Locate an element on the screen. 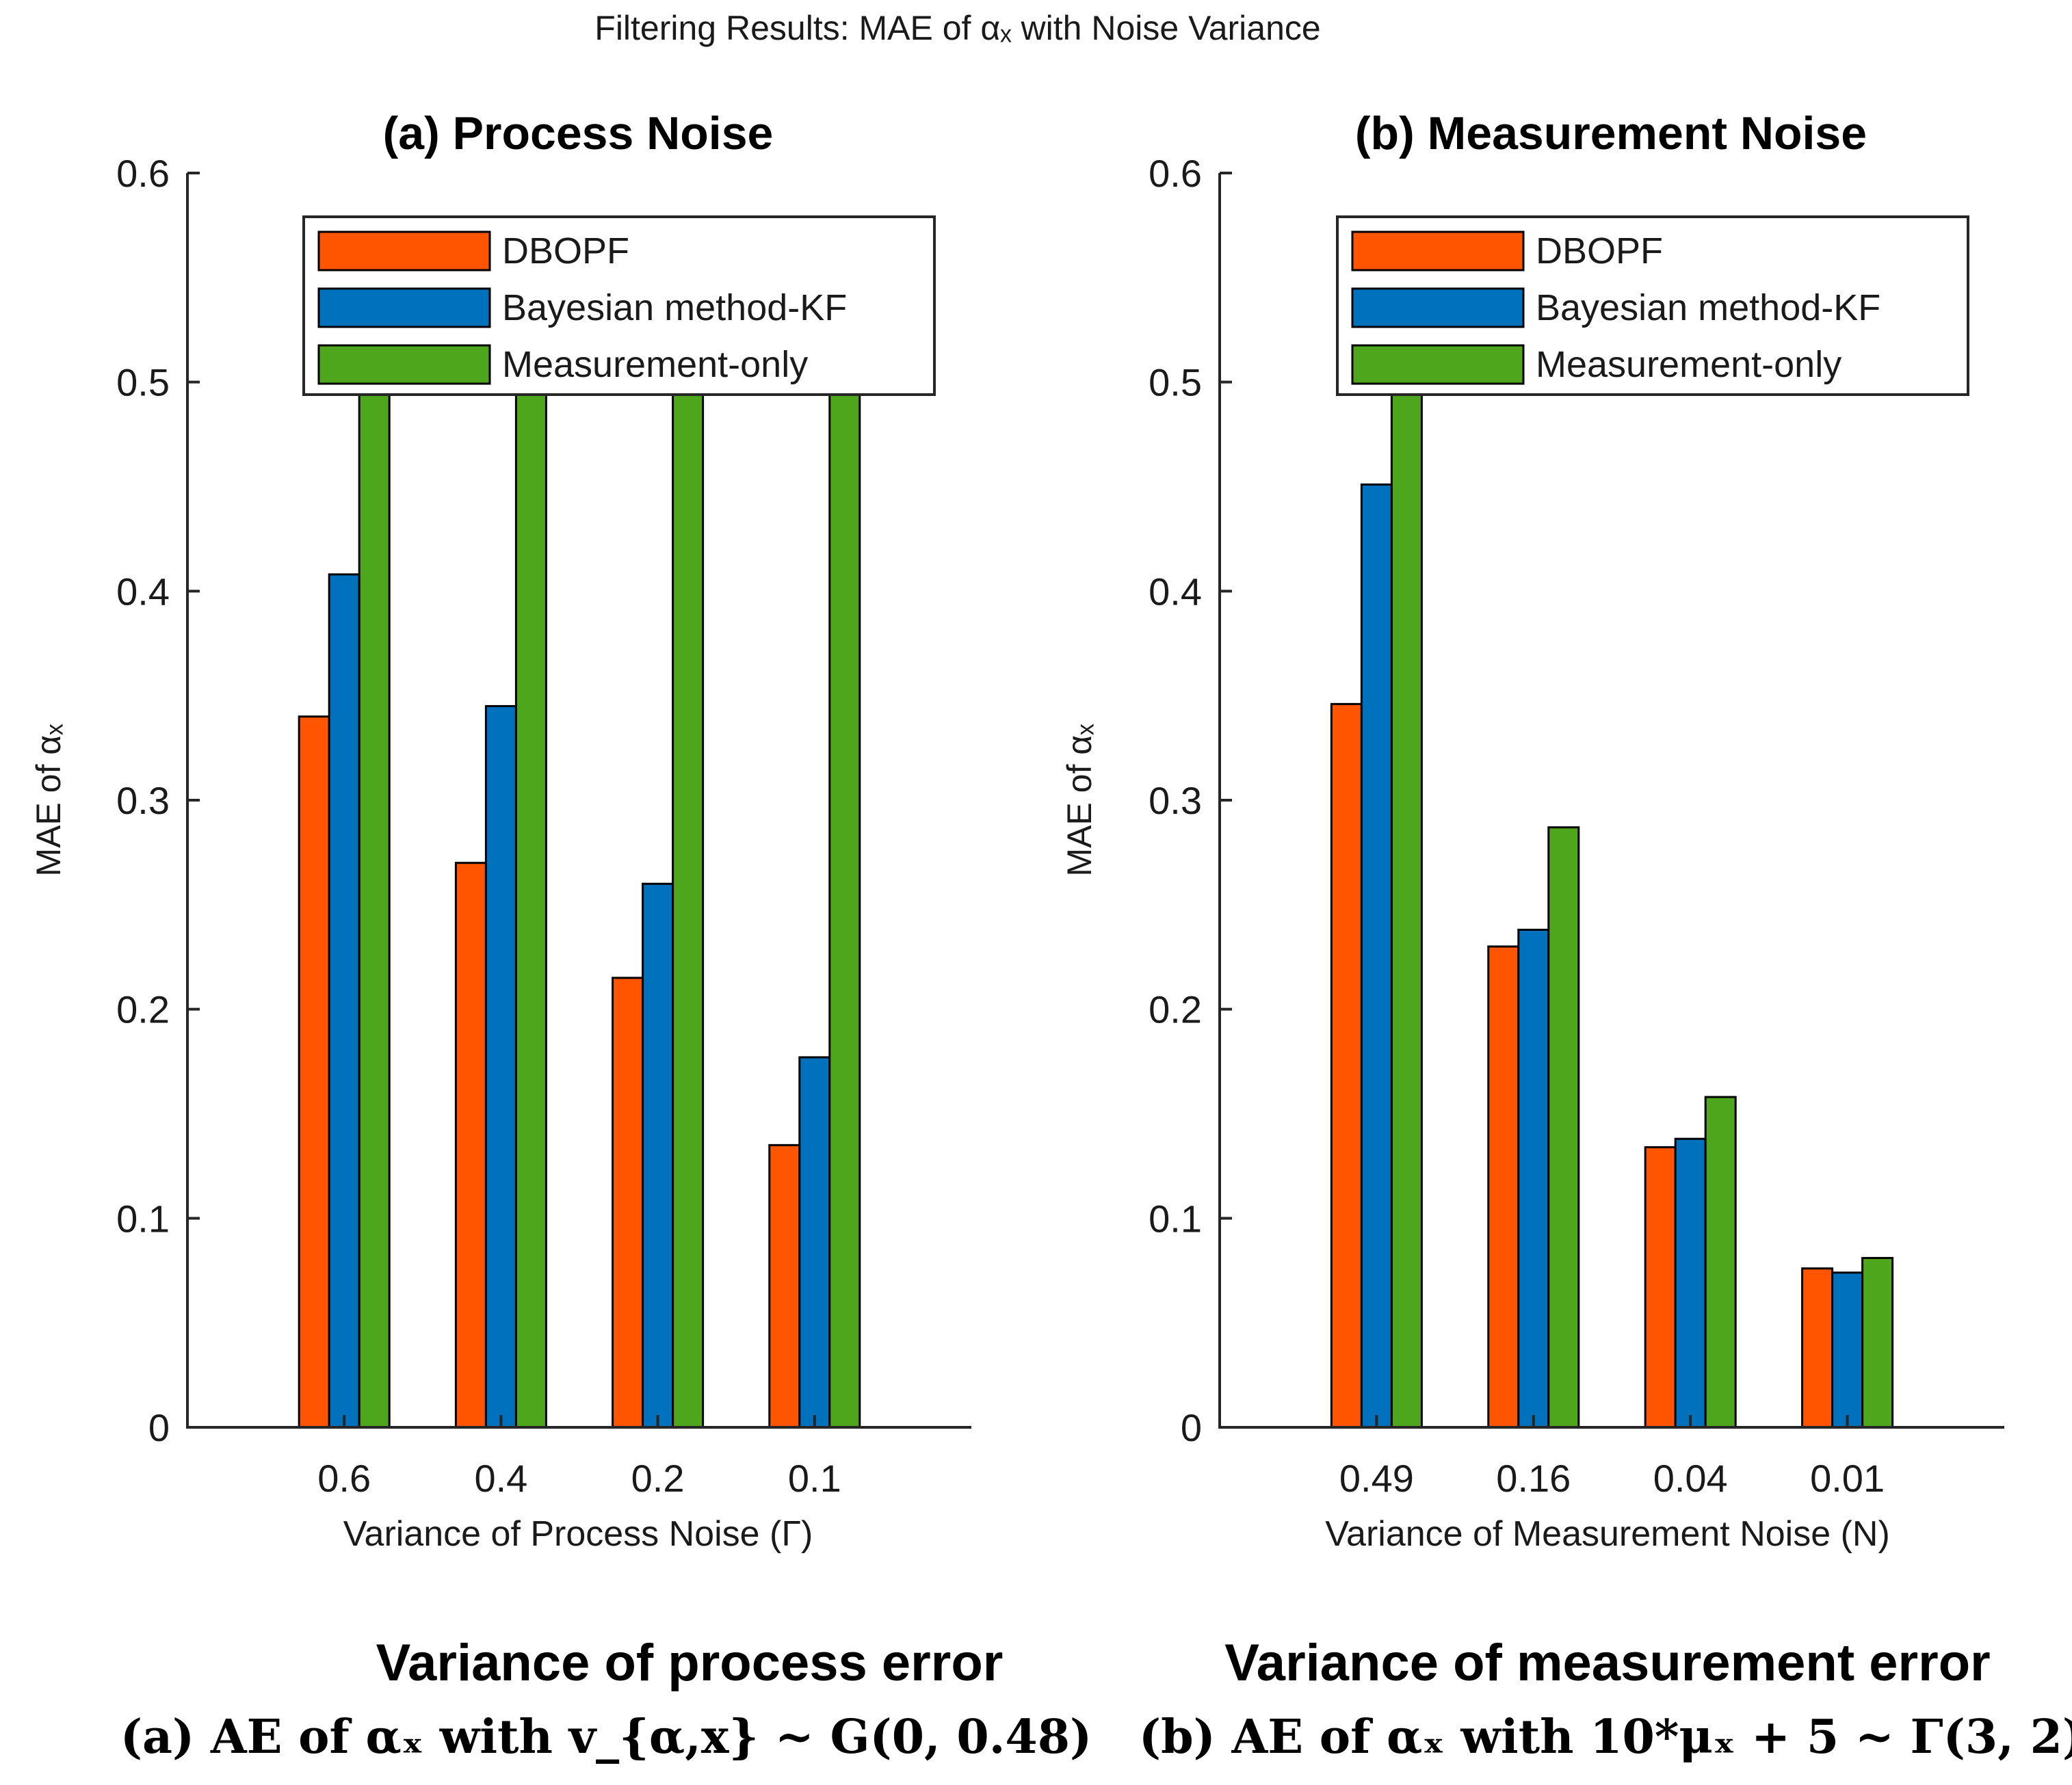 This screenshot has height=1785, width=2072. chart-title: (b) Measurement Noise is located at coordinates (1611, 133).